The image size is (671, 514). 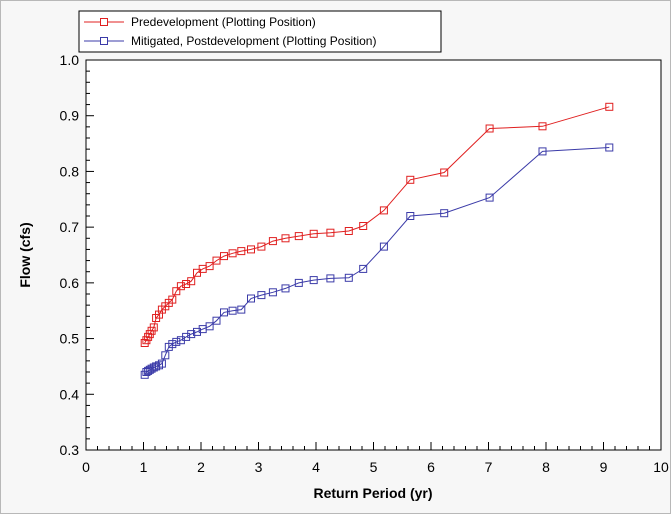 I want to click on y-axis: 0.3 0.4 0.5 0.6 0.7 0.8 0.9 1.0, so click(x=77, y=255).